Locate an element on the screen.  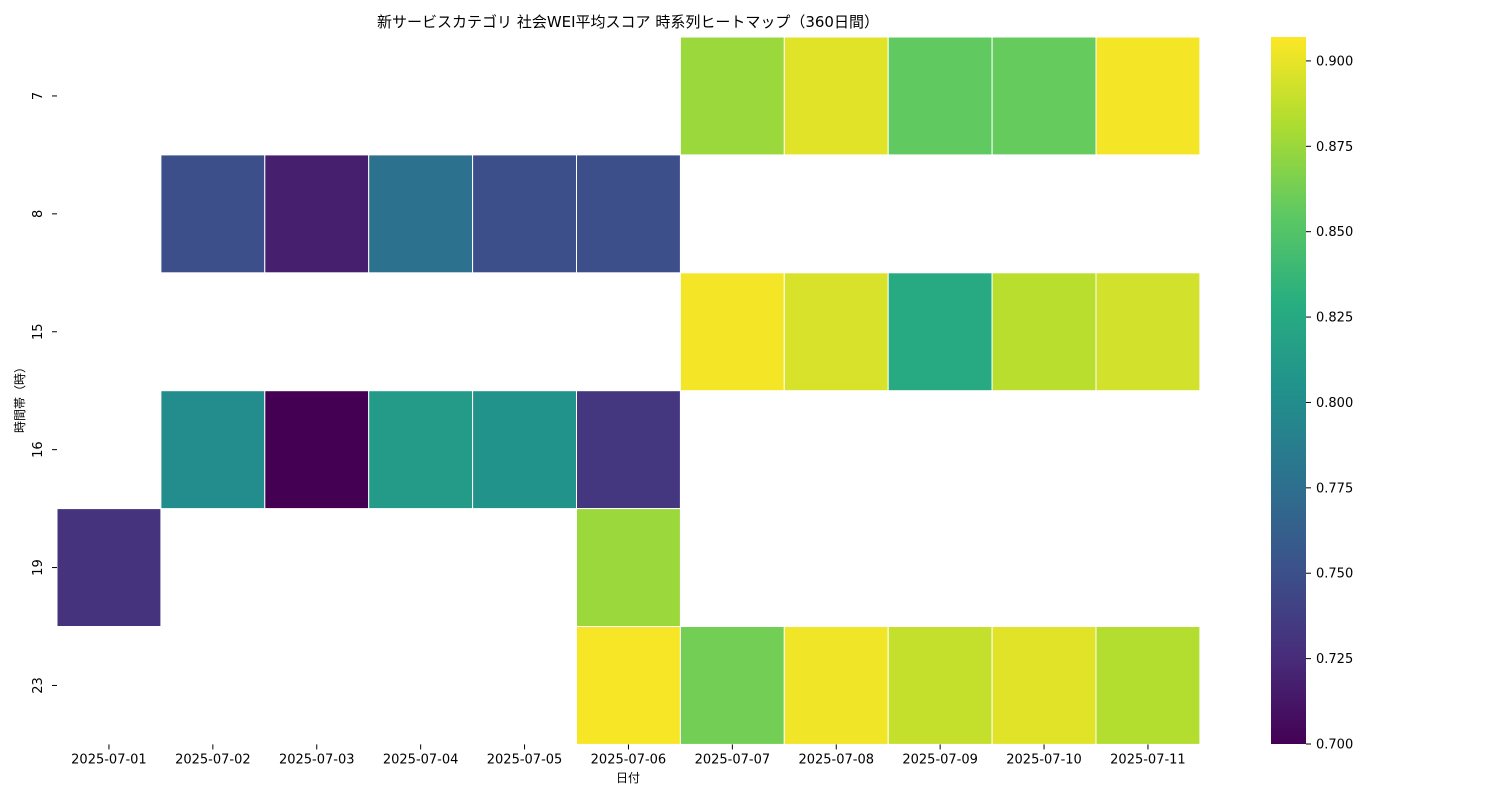
chart-title: 新サービスカテゴリ 社会WEI平均スコア 時系列ヒートマップ（360日間） is located at coordinates (628, 22).